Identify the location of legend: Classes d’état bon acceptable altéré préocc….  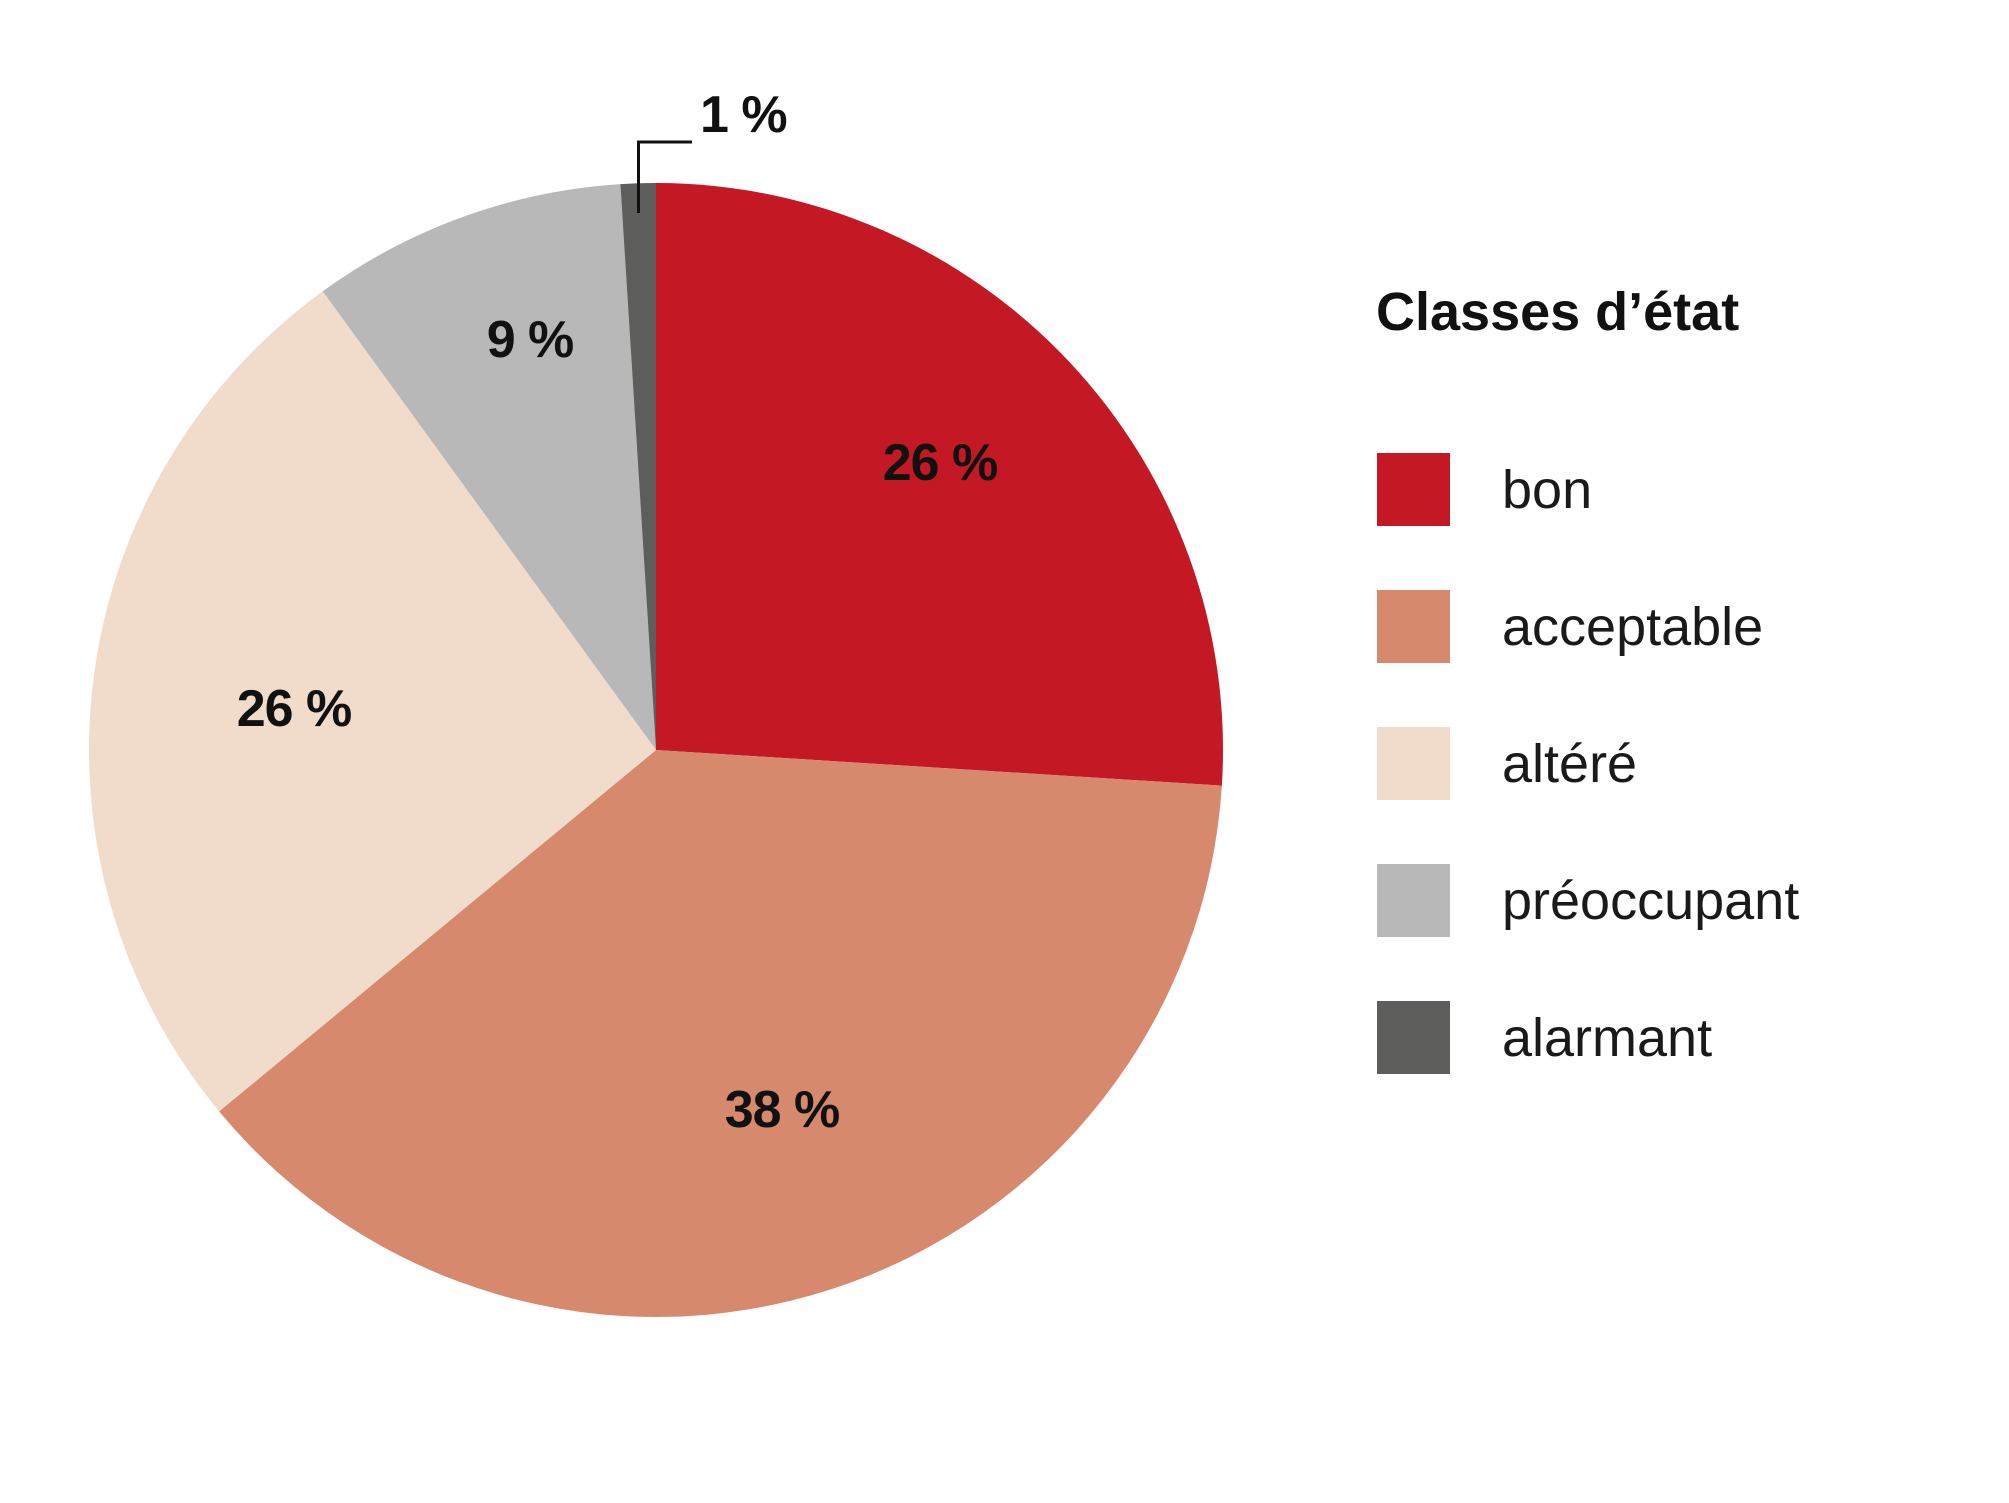
(1587, 678).